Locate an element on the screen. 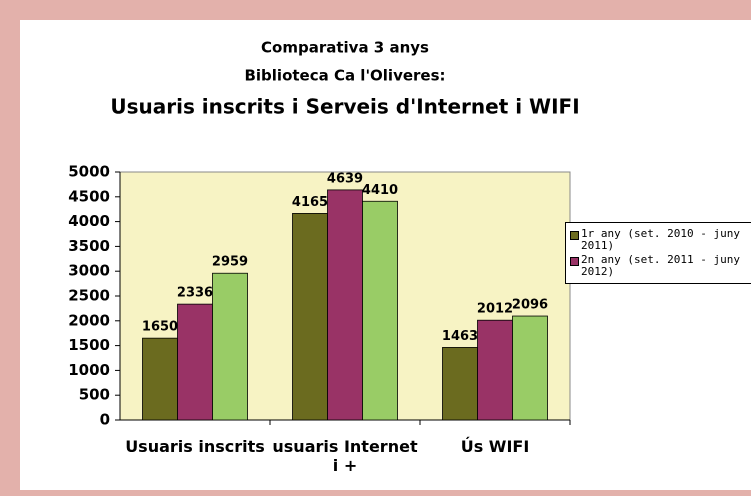 The height and width of the screenshot is (496, 751). data-label: 2096 is located at coordinates (530, 305).